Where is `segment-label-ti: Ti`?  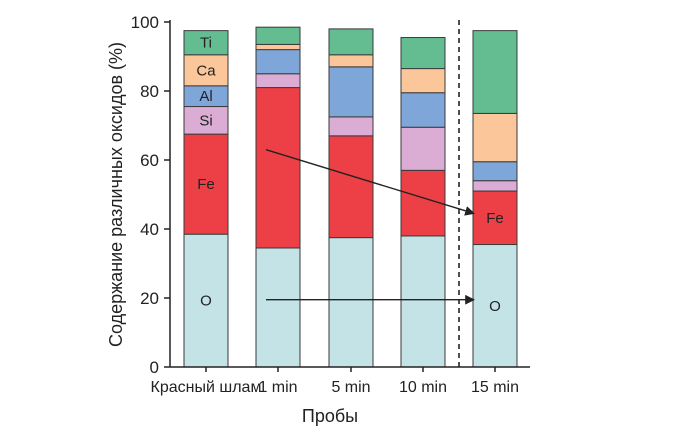
segment-label-ti: Ti is located at coordinates (206, 43).